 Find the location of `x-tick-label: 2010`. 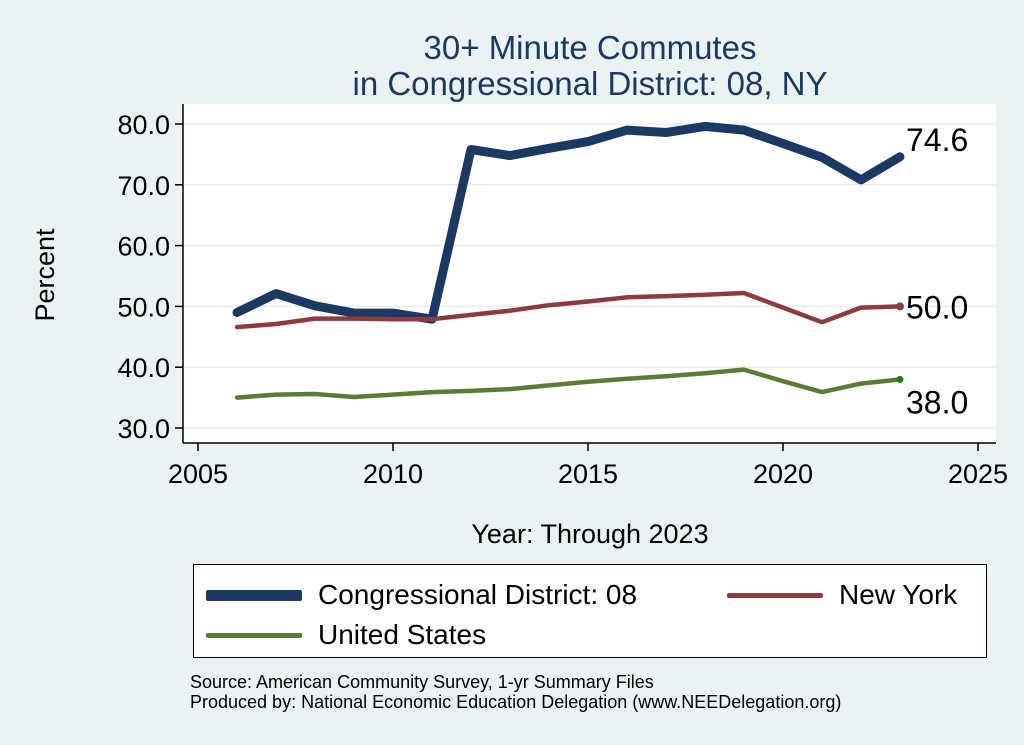

x-tick-label: 2010 is located at coordinates (393, 474).